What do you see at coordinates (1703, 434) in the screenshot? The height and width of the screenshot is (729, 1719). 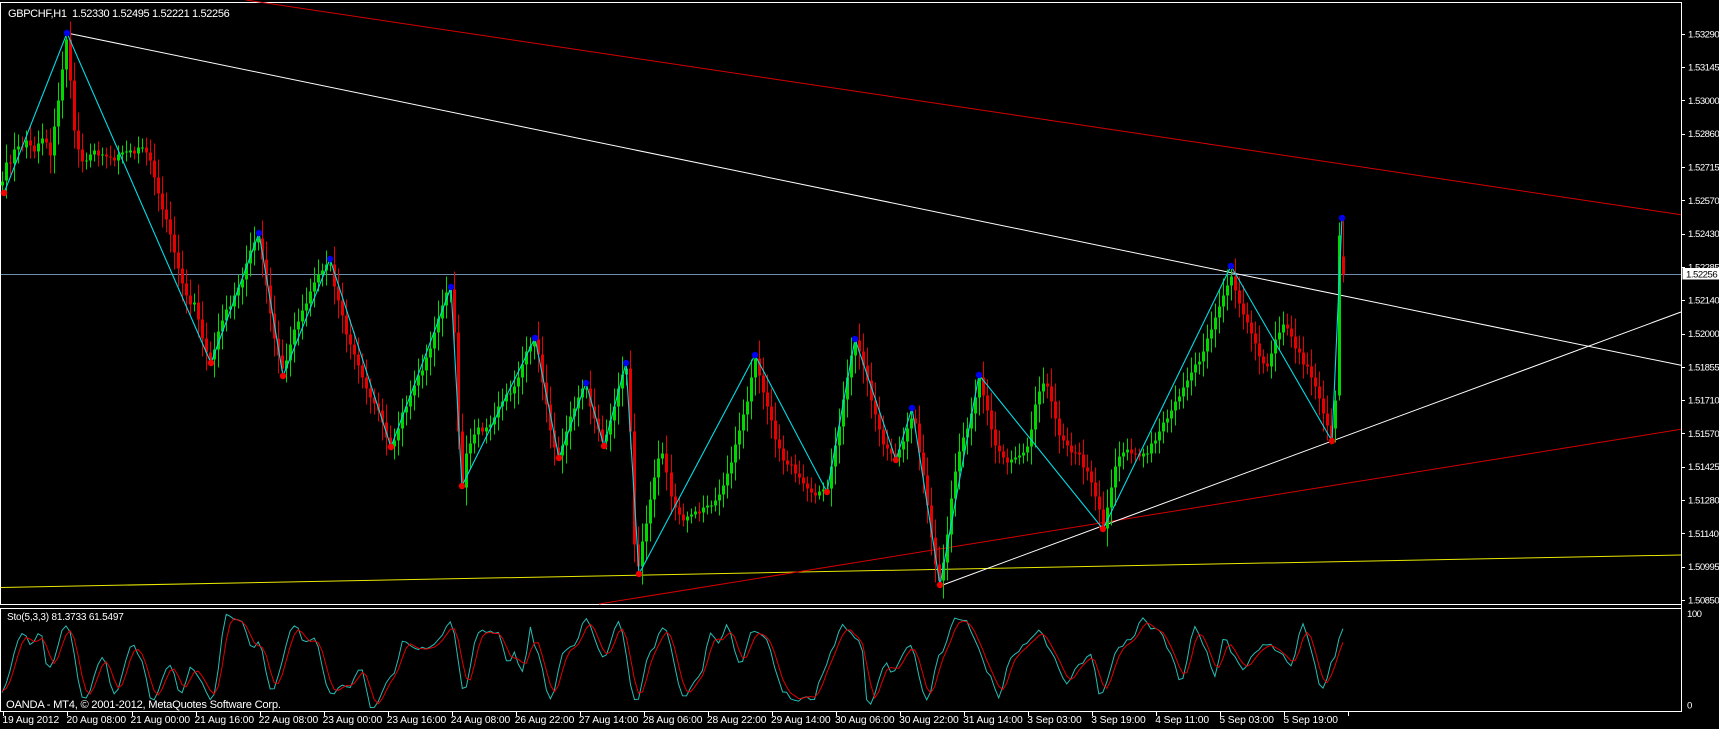 I see `svg-text: 1.51570` at bounding box center [1703, 434].